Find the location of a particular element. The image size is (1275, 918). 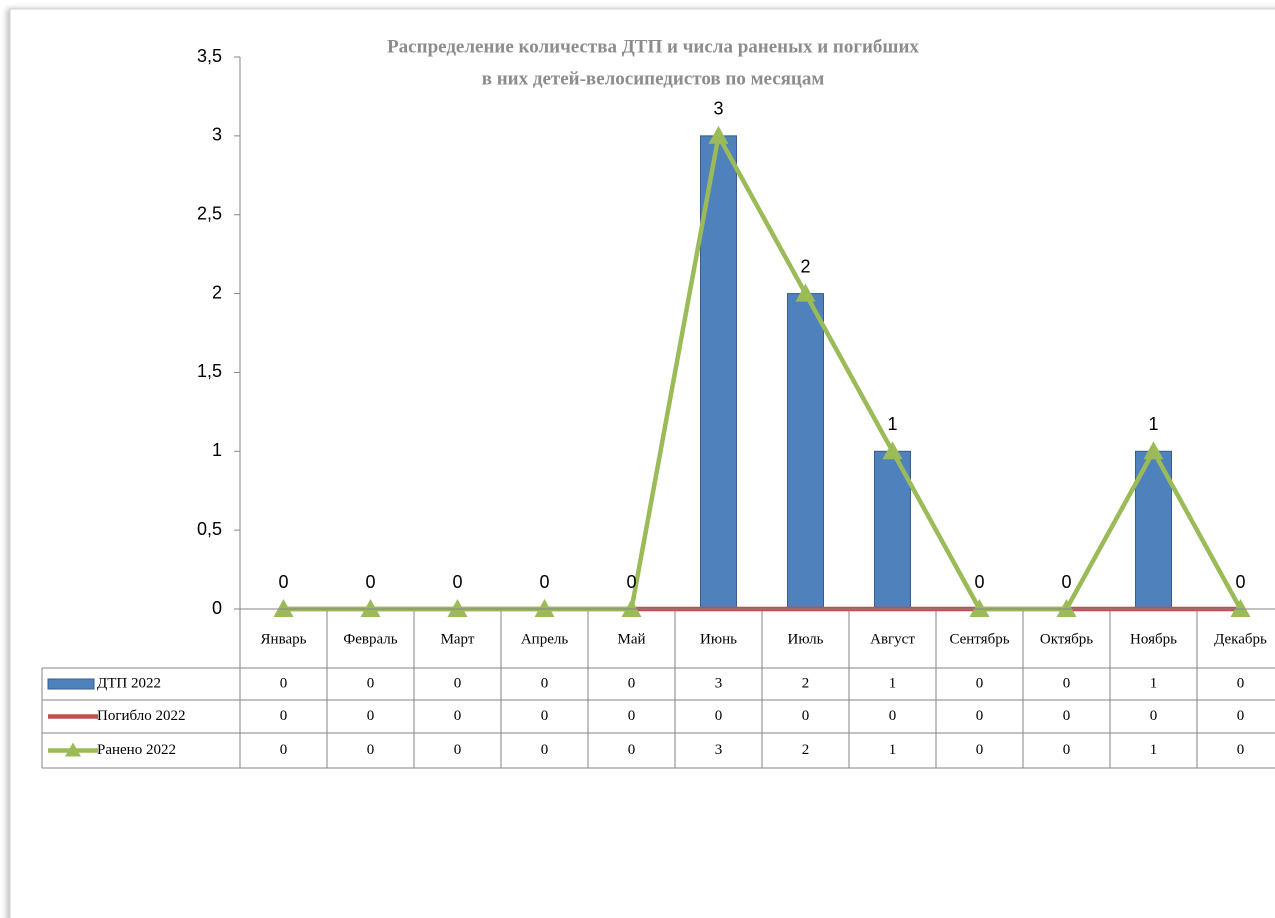

data-label: 2 is located at coordinates (805, 266).